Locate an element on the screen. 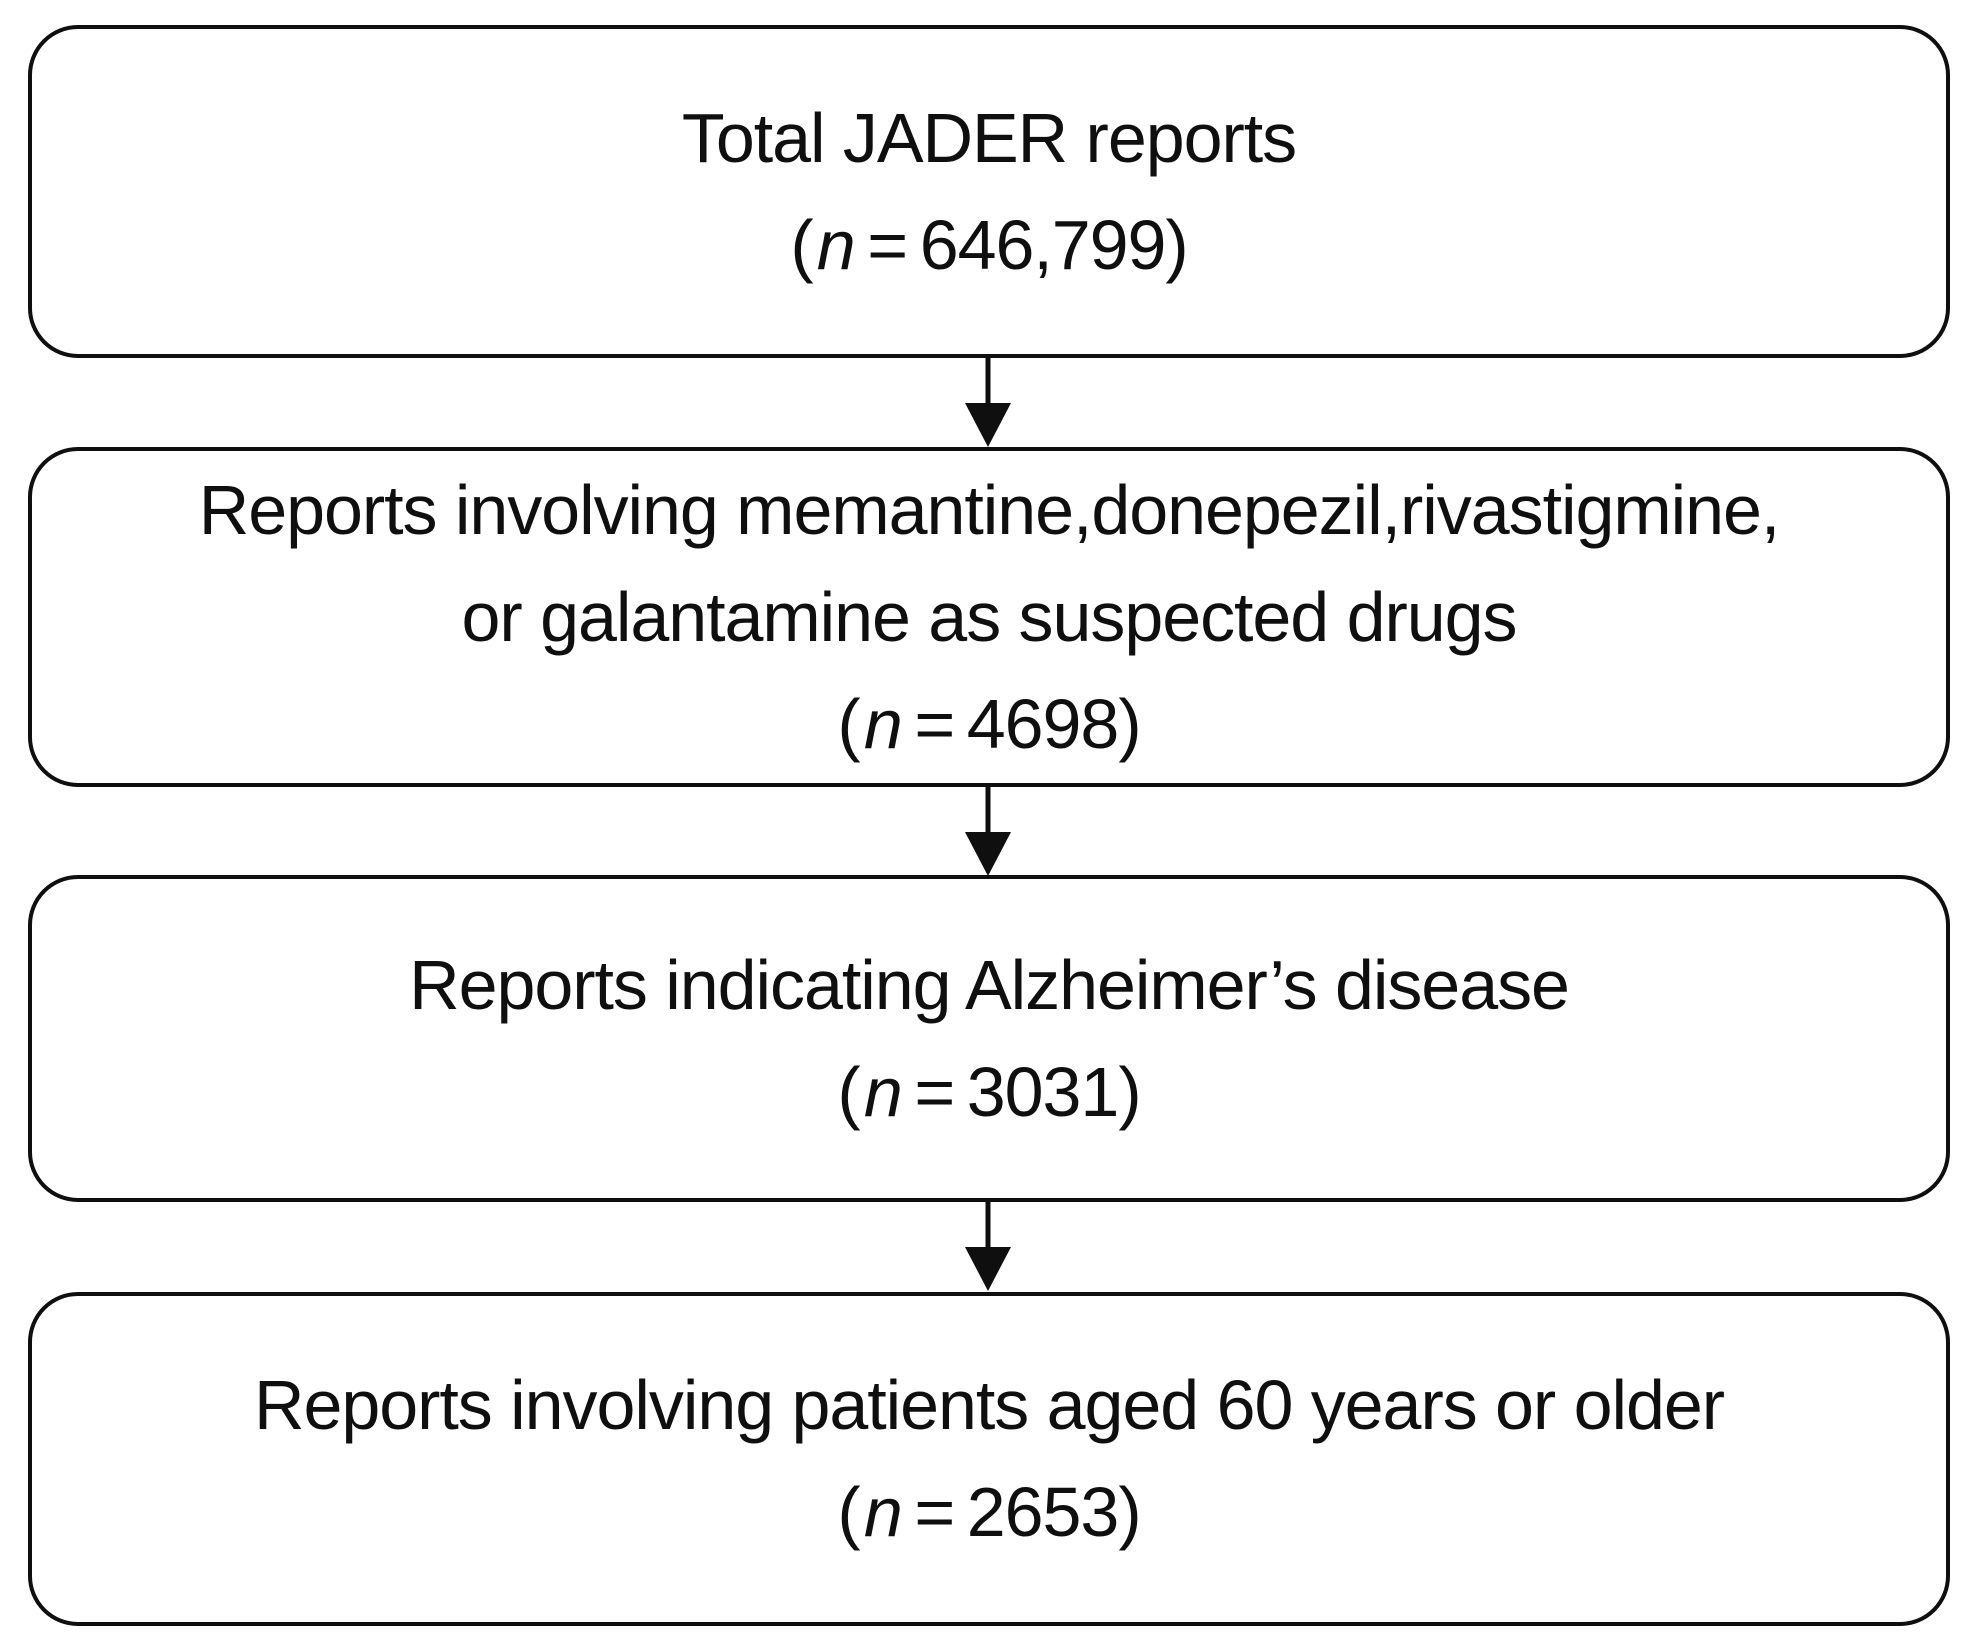  box-count-line: (n = 4698) is located at coordinates (989, 724).